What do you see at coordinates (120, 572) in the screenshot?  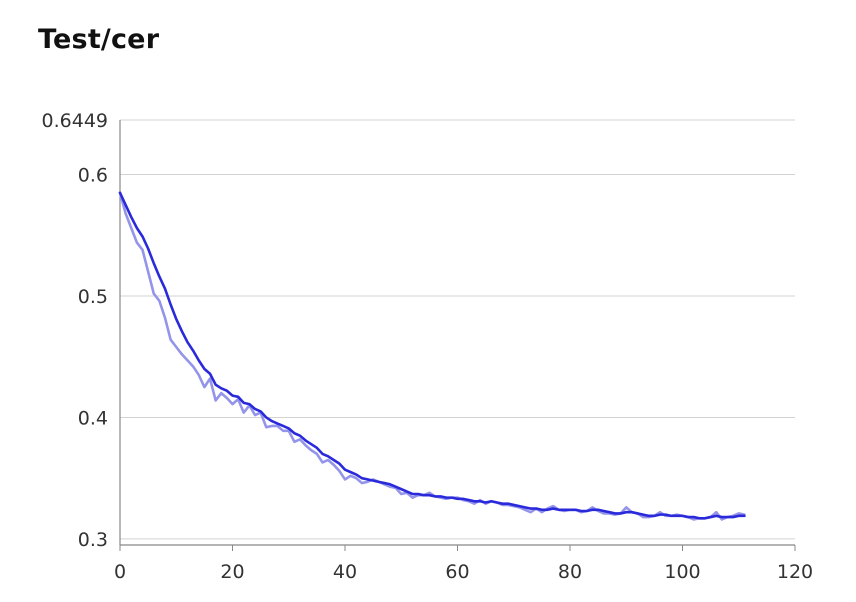 I see `x-tick-label: 0` at bounding box center [120, 572].